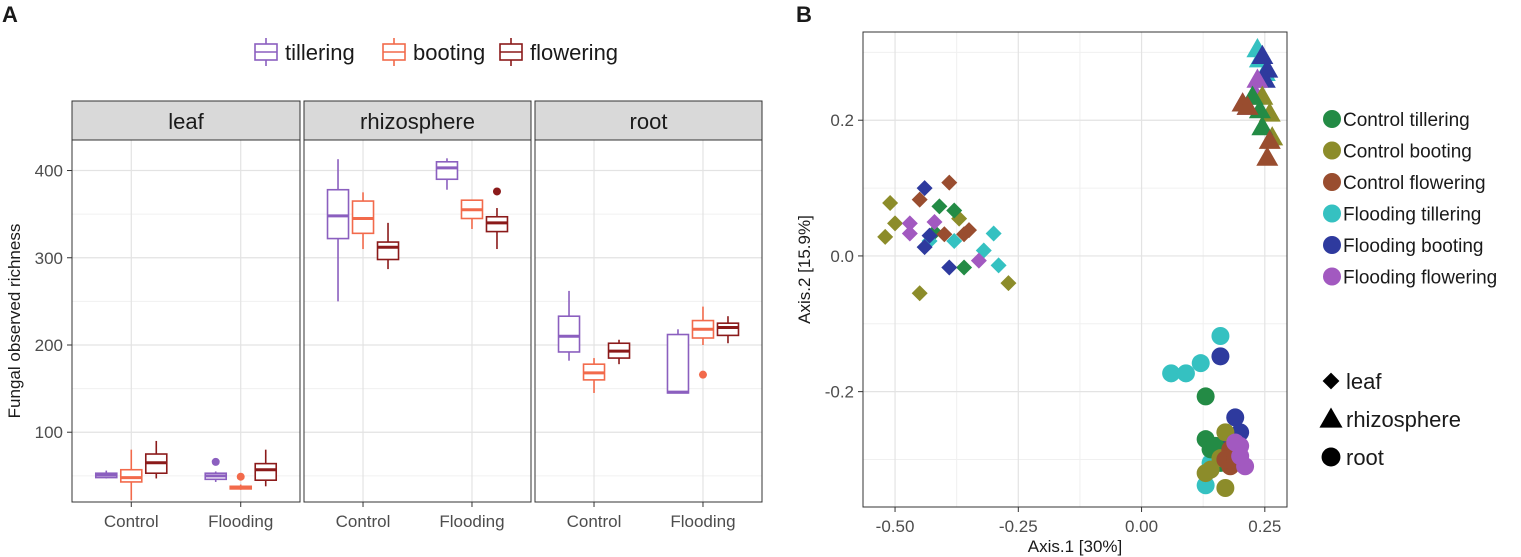  Describe the element at coordinates (131, 475) in the screenshot. I see `box-leaf-control-booting` at that location.